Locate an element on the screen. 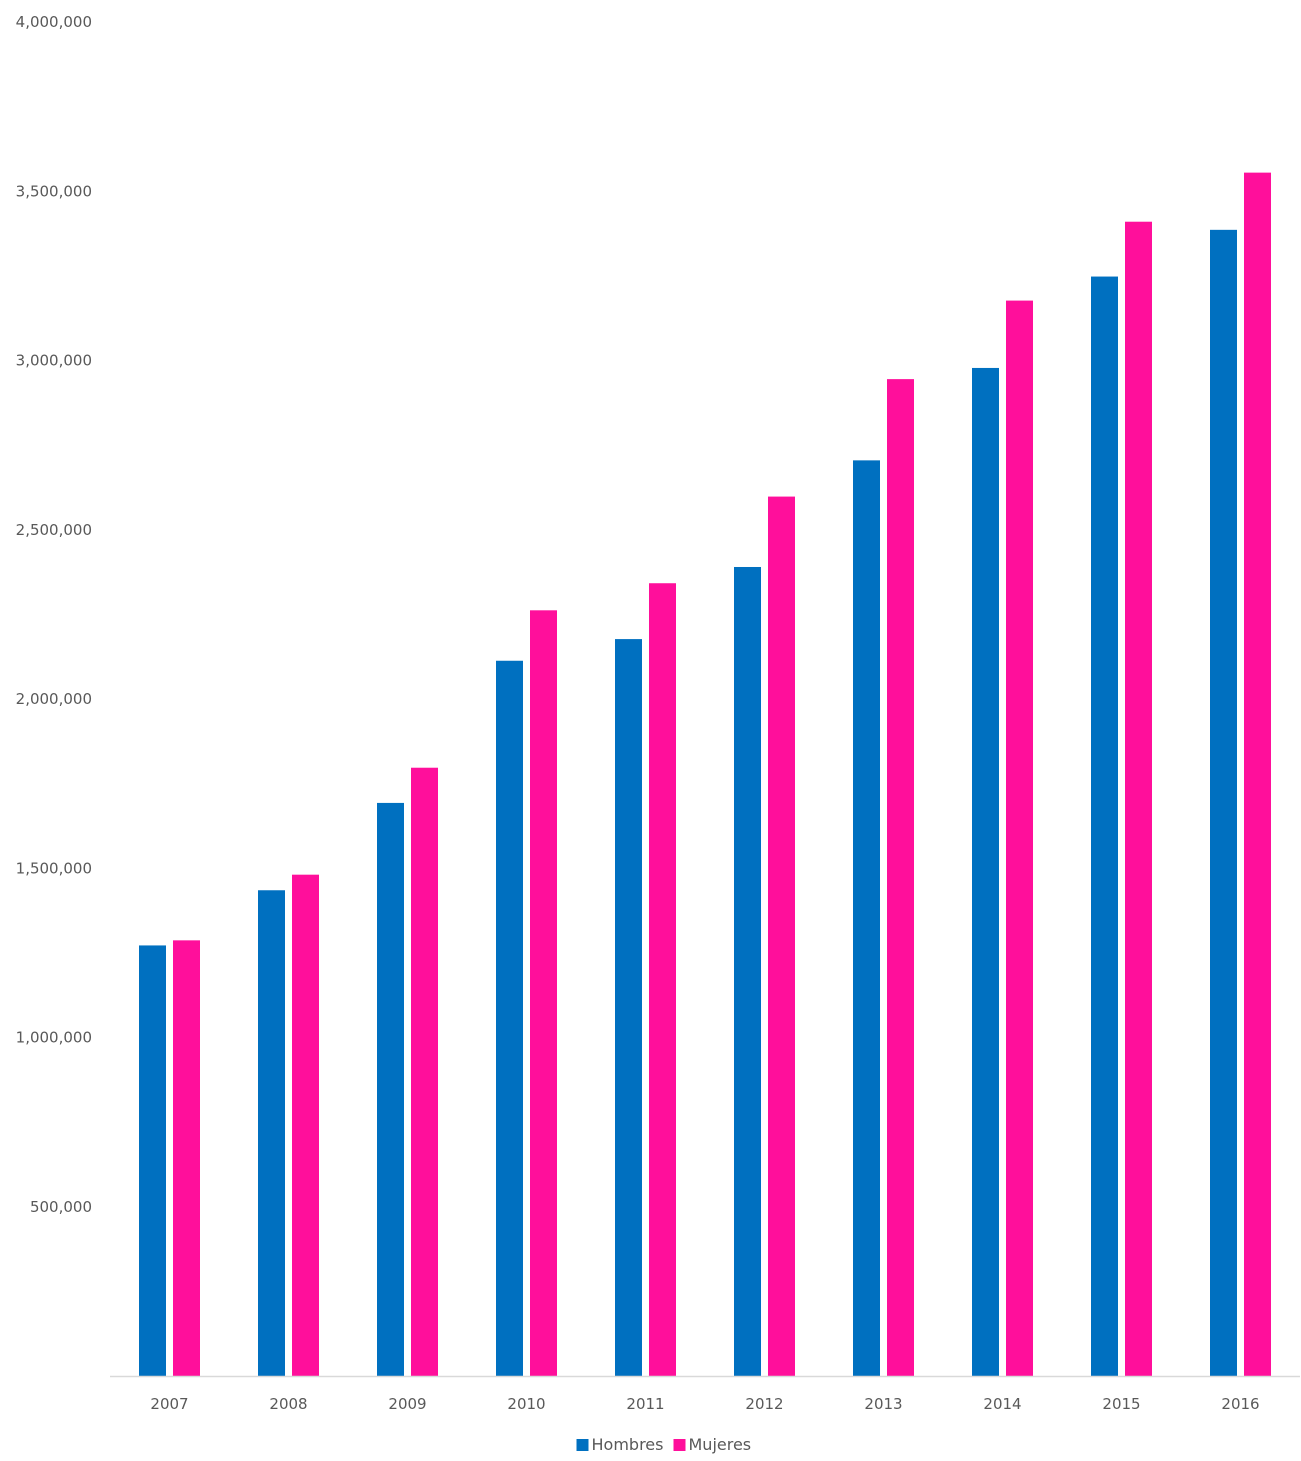 The height and width of the screenshot is (1461, 1301). bar-mujeres-2007 is located at coordinates (186, 1158).